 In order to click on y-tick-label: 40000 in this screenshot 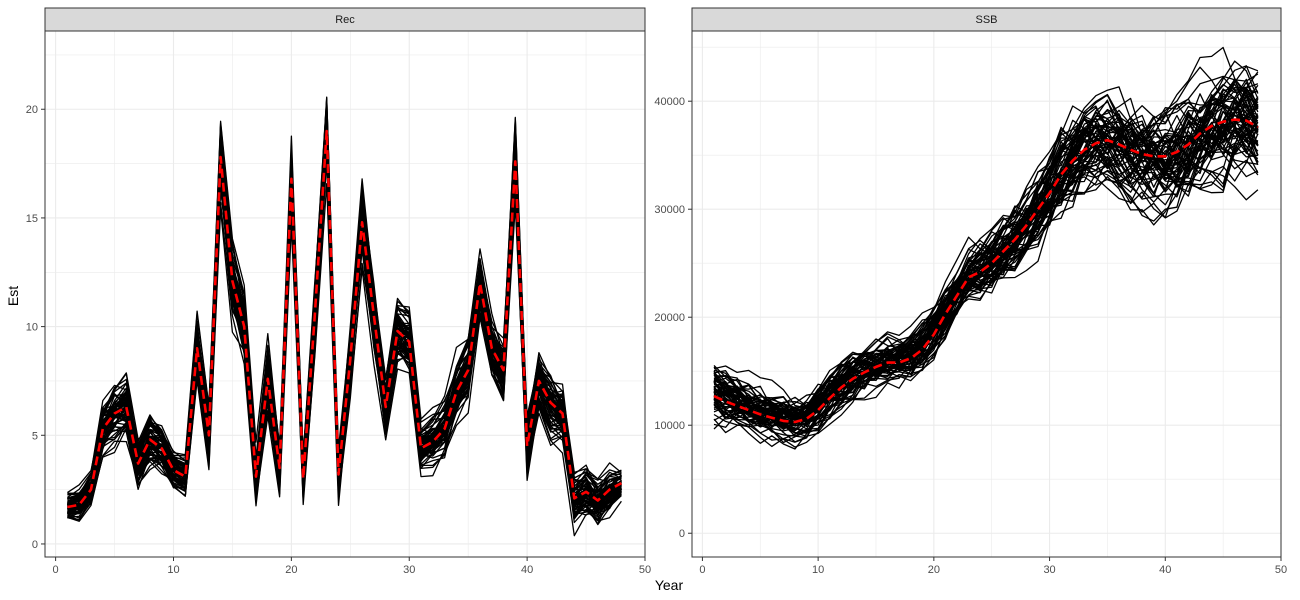, I will do `click(669, 102)`.